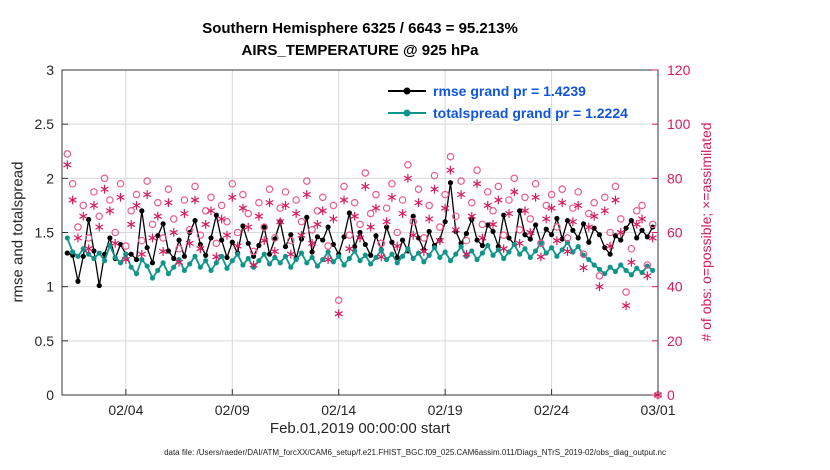 The height and width of the screenshot is (470, 830). What do you see at coordinates (445, 410) in the screenshot?
I see `svg-text: 02/19` at bounding box center [445, 410].